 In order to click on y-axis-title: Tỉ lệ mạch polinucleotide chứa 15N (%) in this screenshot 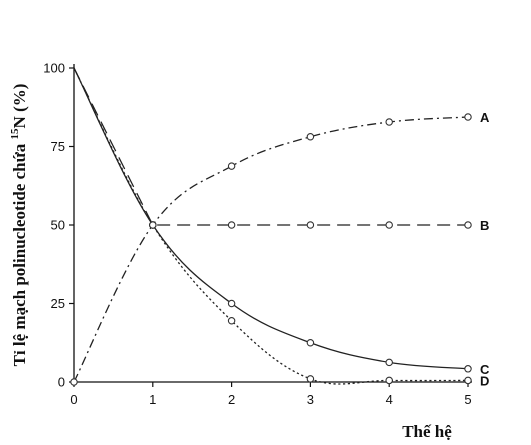, I will do `click(19, 225)`.